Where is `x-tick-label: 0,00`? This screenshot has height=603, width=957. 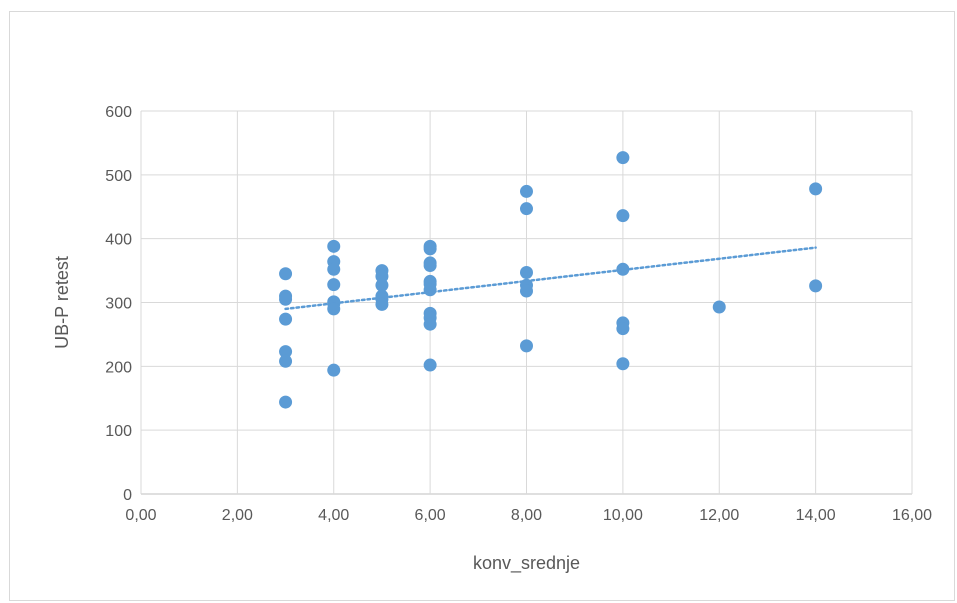 x-tick-label: 0,00 is located at coordinates (140, 515).